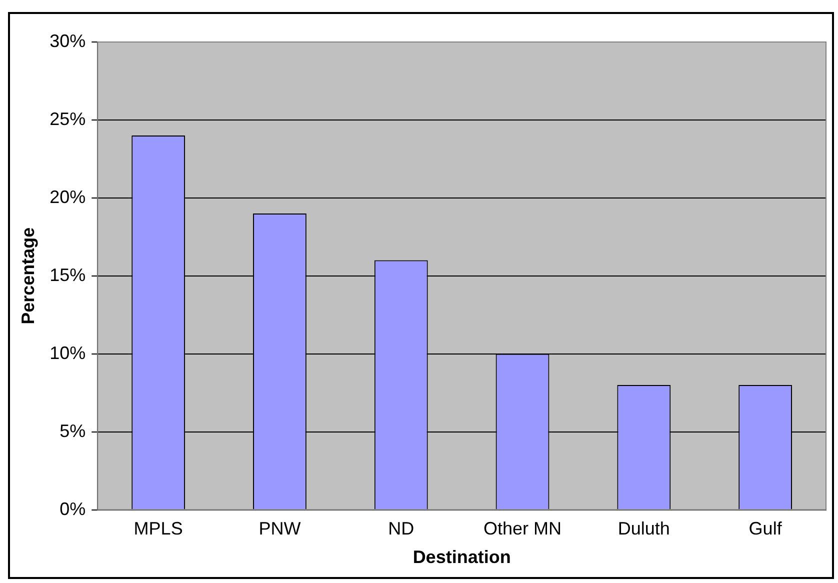 Image resolution: width=838 pixels, height=583 pixels. Describe the element at coordinates (158, 528) in the screenshot. I see `x-tick-label: MPLS` at that location.